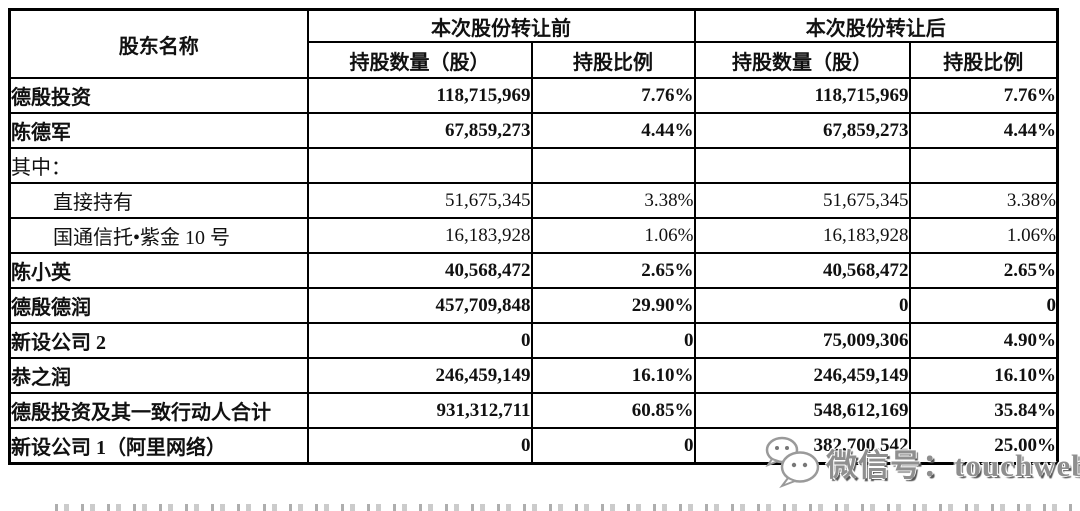 Image resolution: width=1080 pixels, height=511 pixels. Describe the element at coordinates (419, 270) in the screenshot. I see `pre-qty: 40,568,472` at that location.